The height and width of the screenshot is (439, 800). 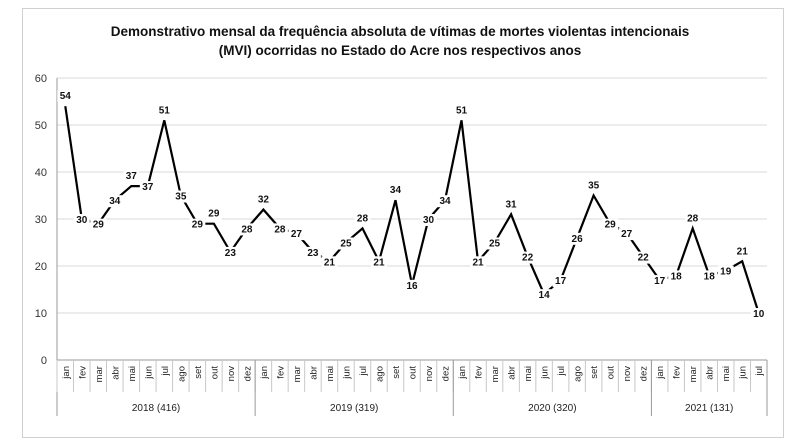 What do you see at coordinates (41, 314) in the screenshot?
I see `y-tick-label: 10` at bounding box center [41, 314].